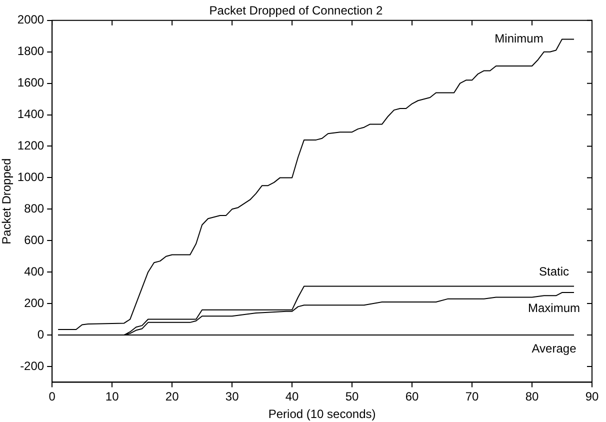 The height and width of the screenshot is (422, 606). I want to click on x-tick-label: 30, so click(232, 397).